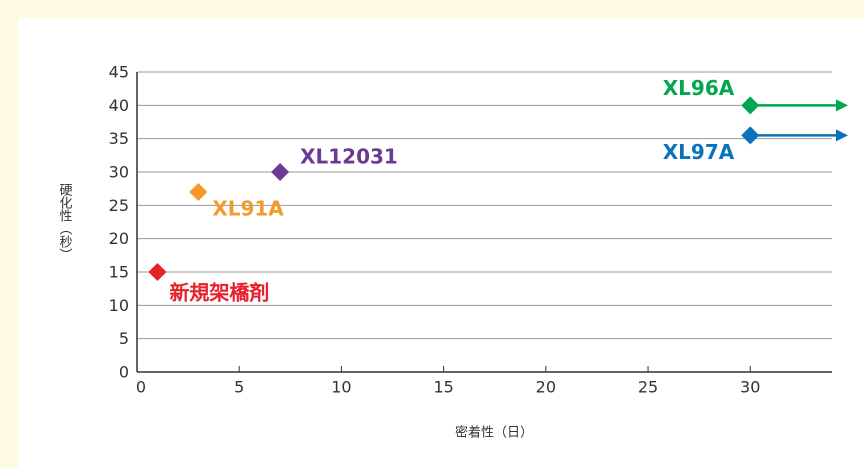 The width and height of the screenshot is (864, 468). Describe the element at coordinates (648, 387) in the screenshot. I see `x-tick-label: 25` at that location.